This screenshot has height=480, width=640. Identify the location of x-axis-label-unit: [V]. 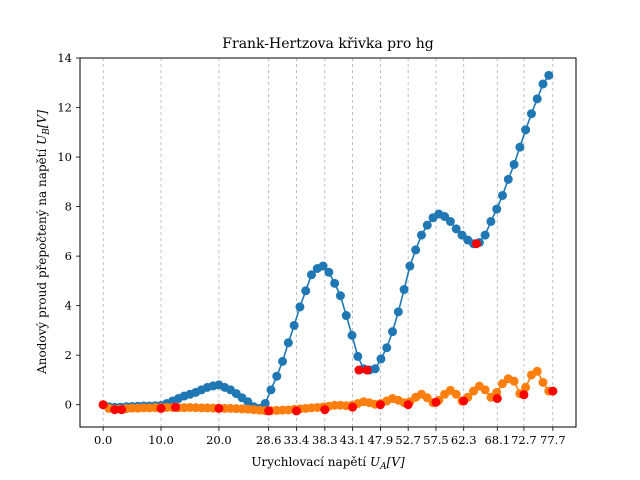
(396, 462).